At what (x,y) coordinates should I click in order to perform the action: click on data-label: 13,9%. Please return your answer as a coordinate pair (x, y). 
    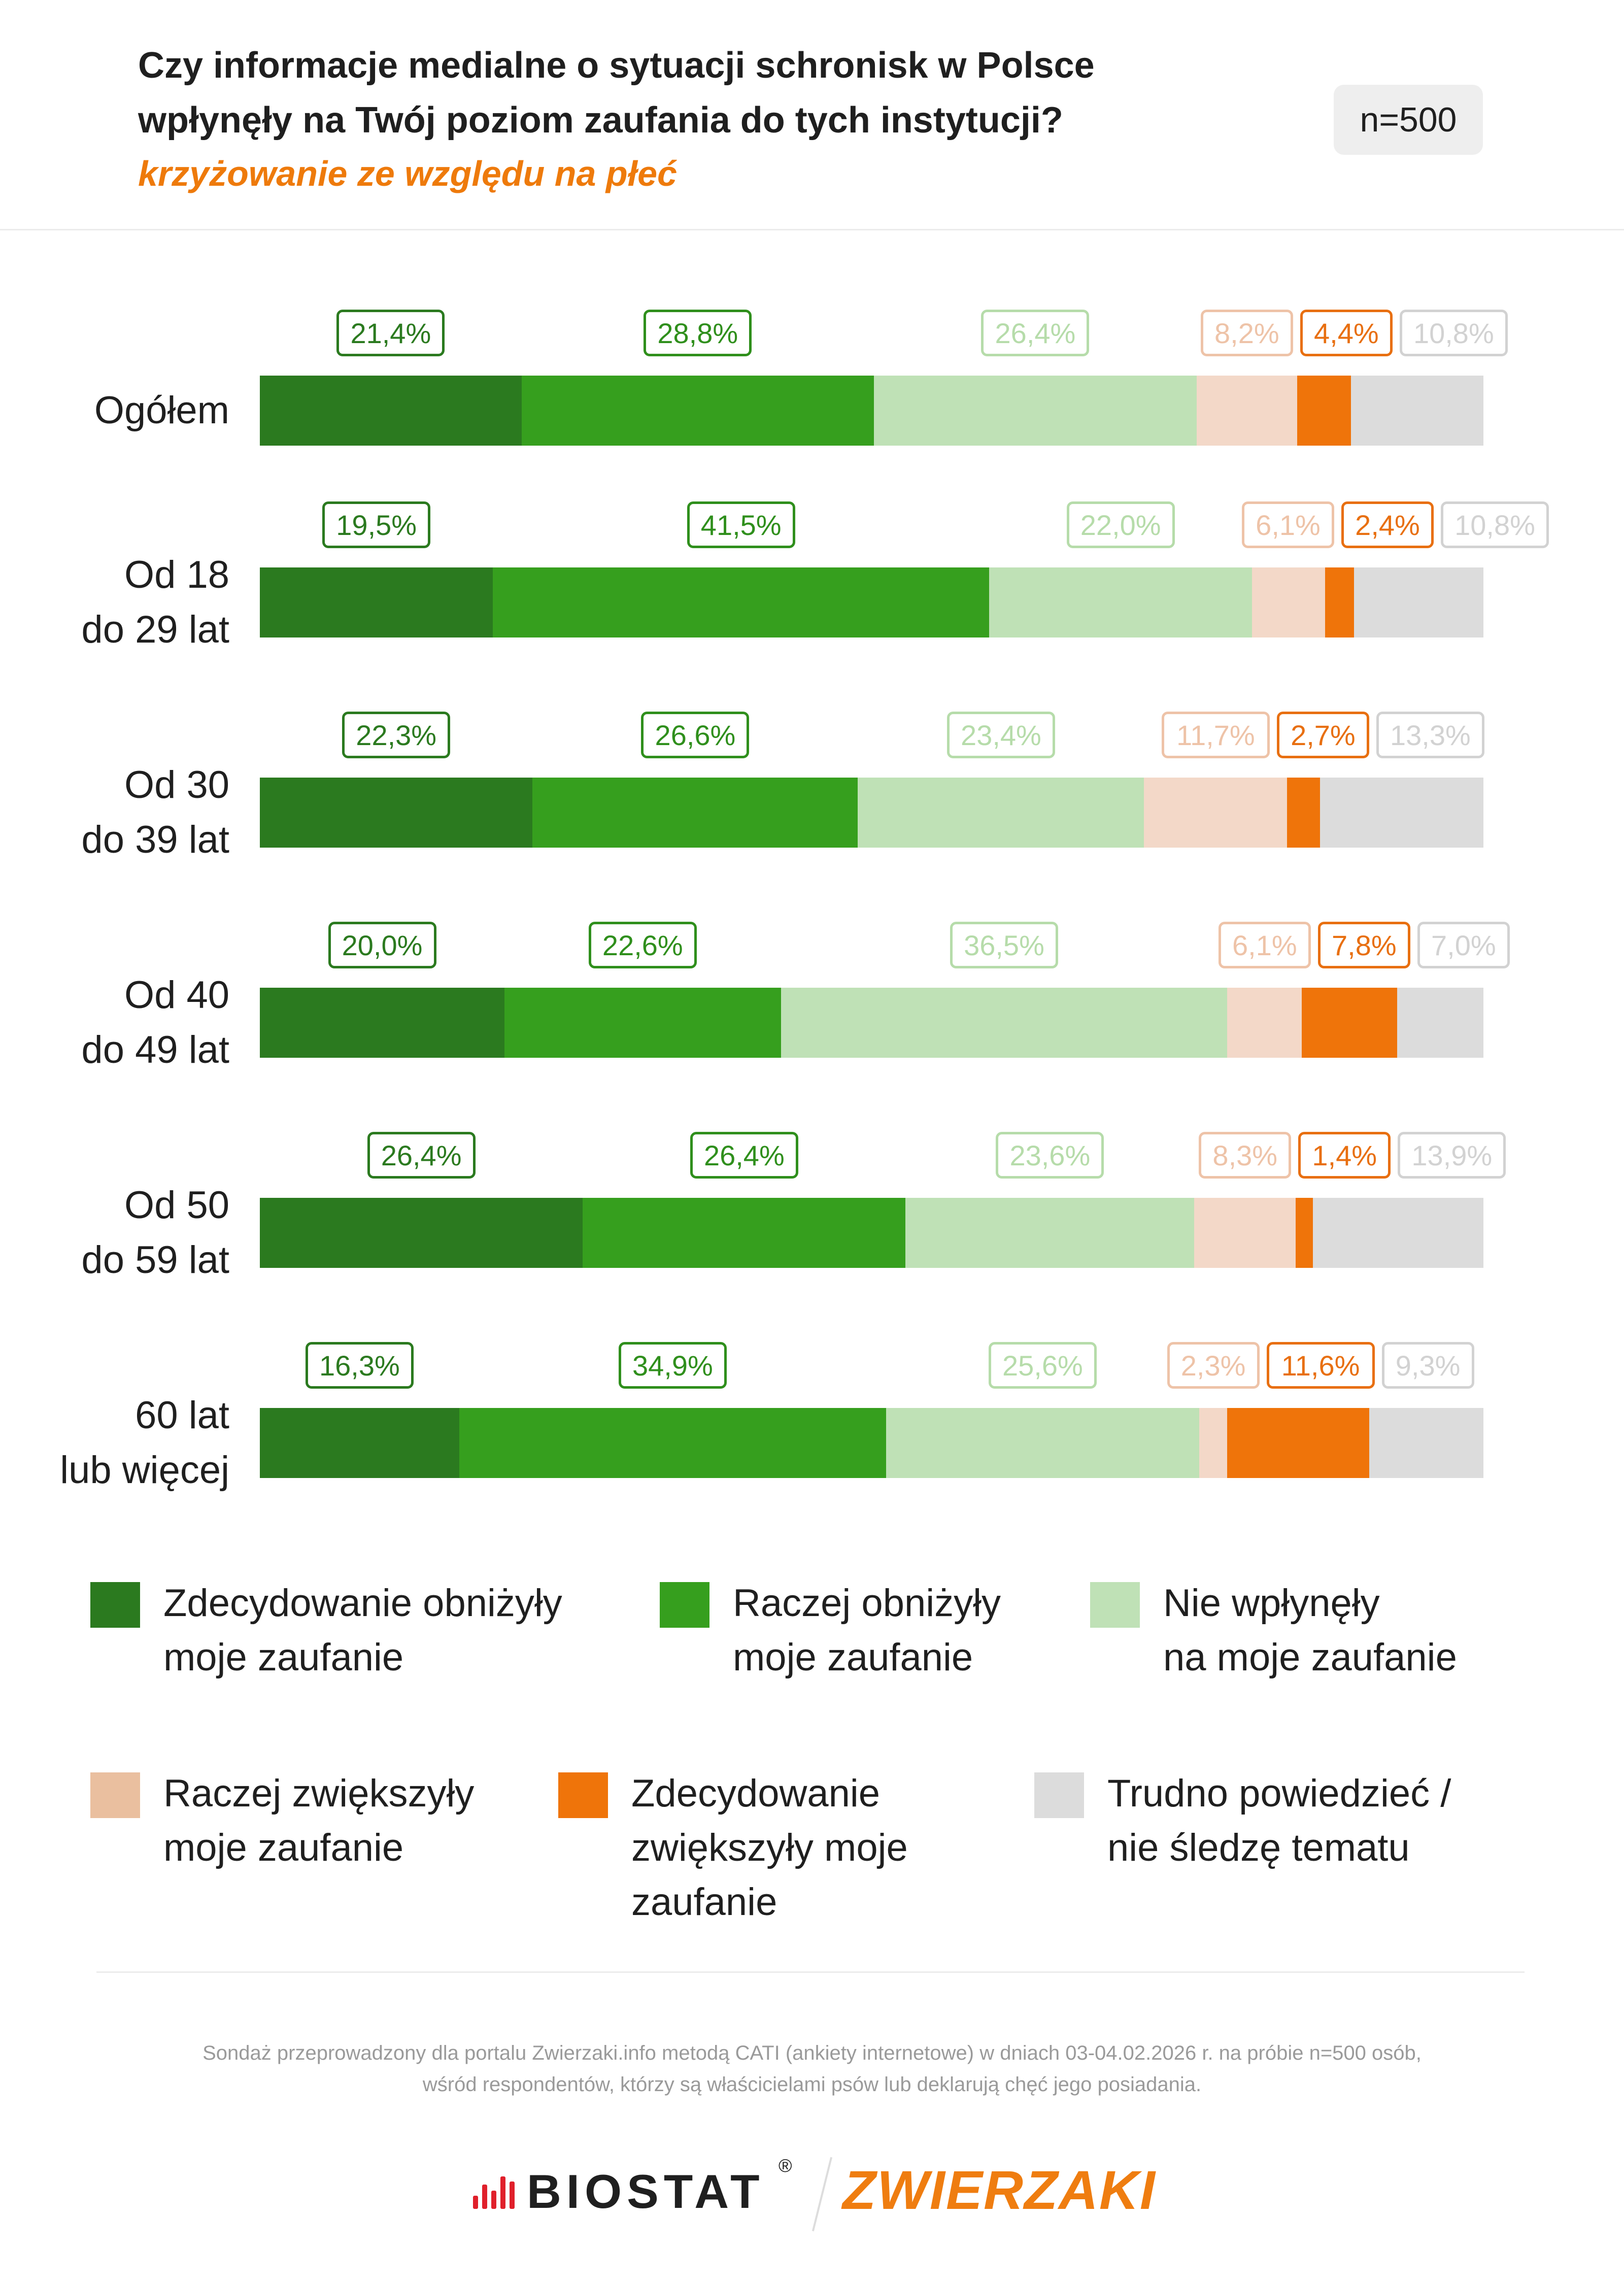
    Looking at the image, I should click on (1452, 1155).